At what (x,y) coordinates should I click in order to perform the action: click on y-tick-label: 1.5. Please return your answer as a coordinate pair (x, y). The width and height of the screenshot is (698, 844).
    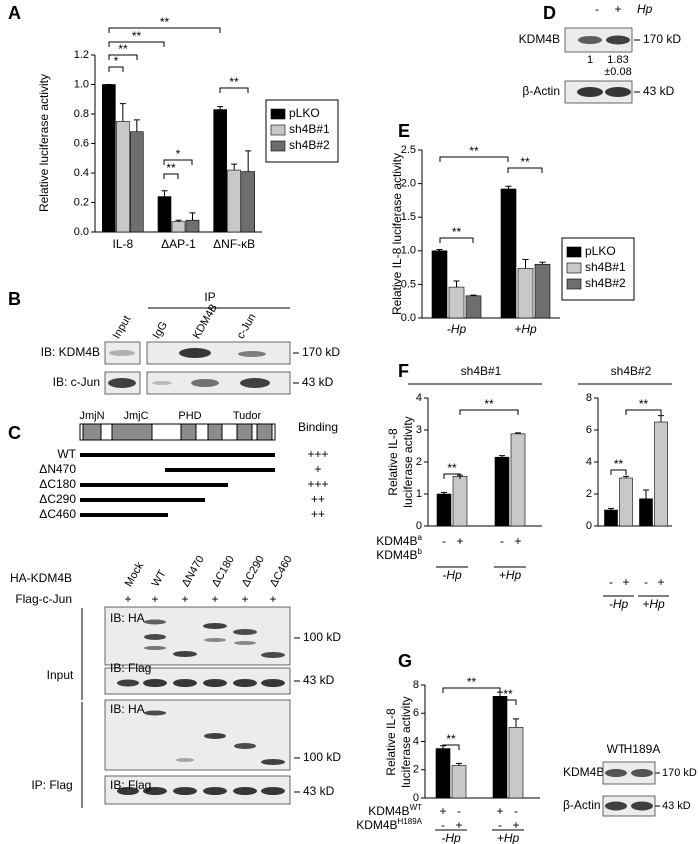
    Looking at the image, I should click on (408, 217).